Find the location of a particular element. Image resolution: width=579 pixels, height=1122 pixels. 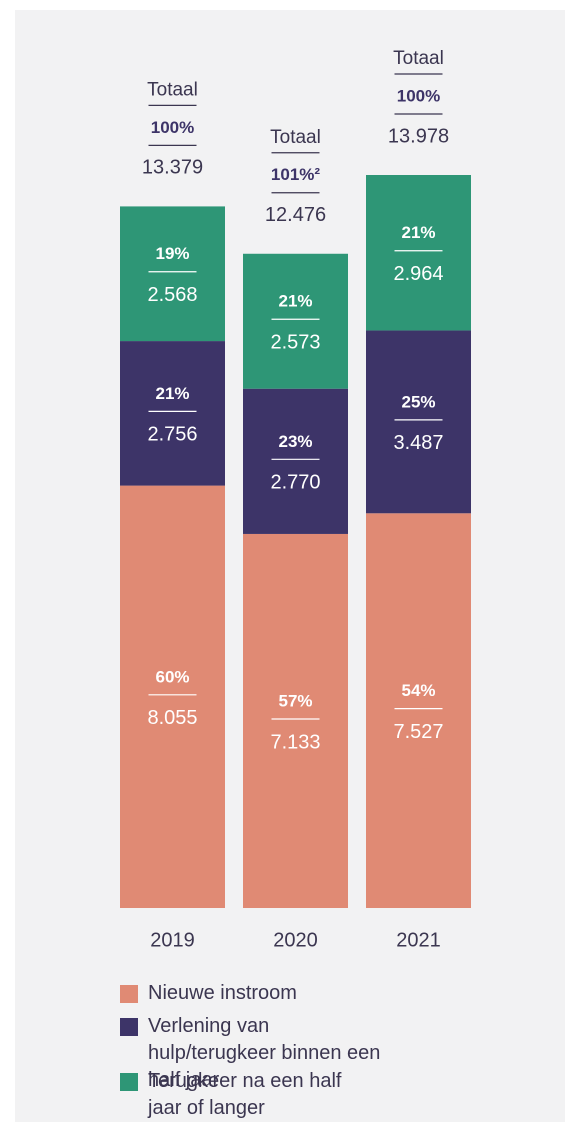

value-label: 2.573 is located at coordinates (295, 343).